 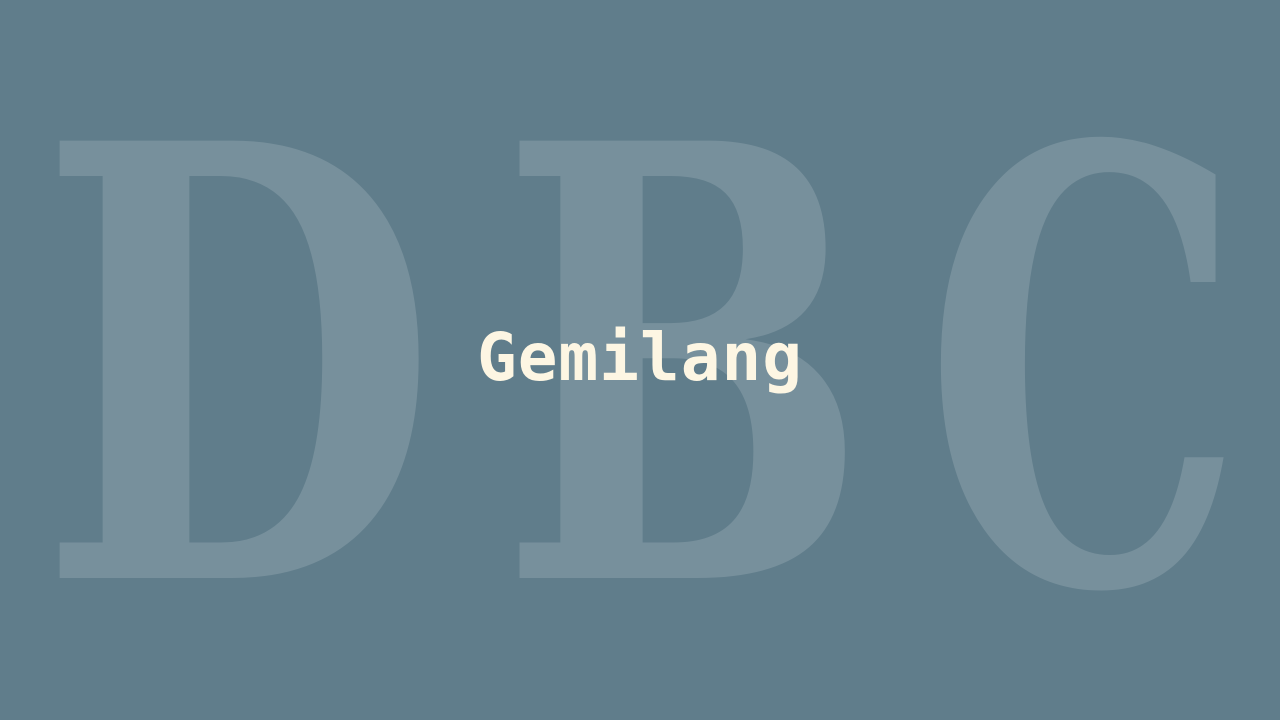 I want to click on title-text: Gemilang, so click(x=640, y=357).